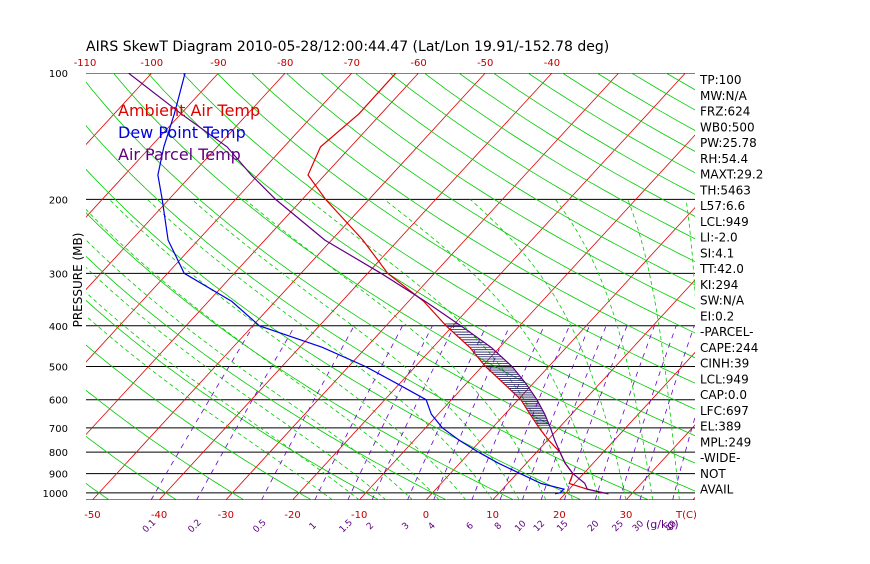 The height and width of the screenshot is (564, 870). I want to click on index-label: PW:25.78, so click(728, 143).